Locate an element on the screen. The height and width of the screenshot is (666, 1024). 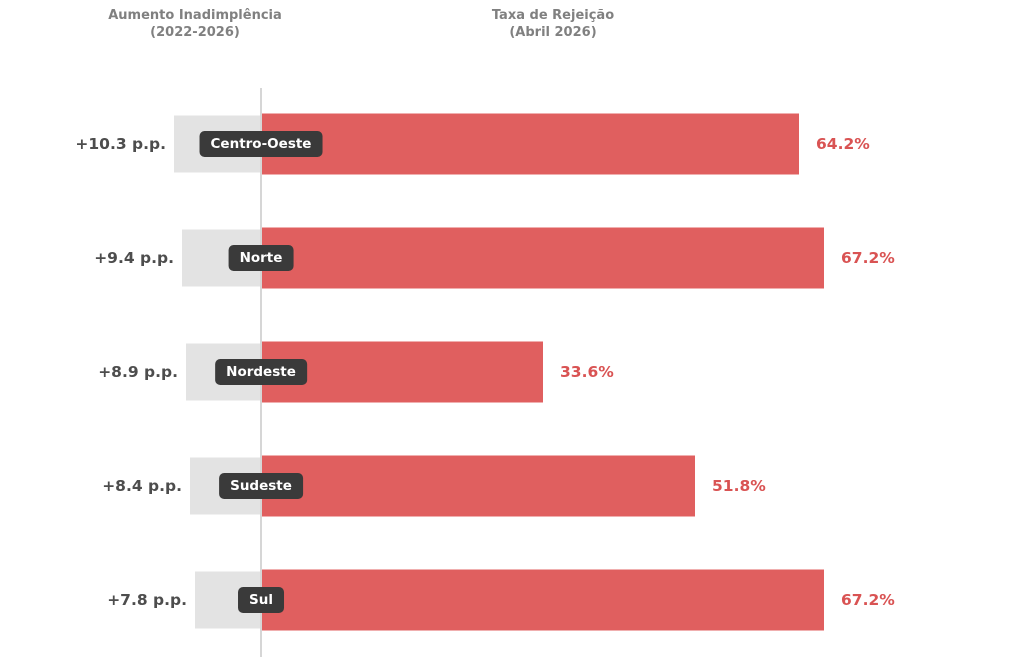
region-label: Nordeste is located at coordinates (261, 372).